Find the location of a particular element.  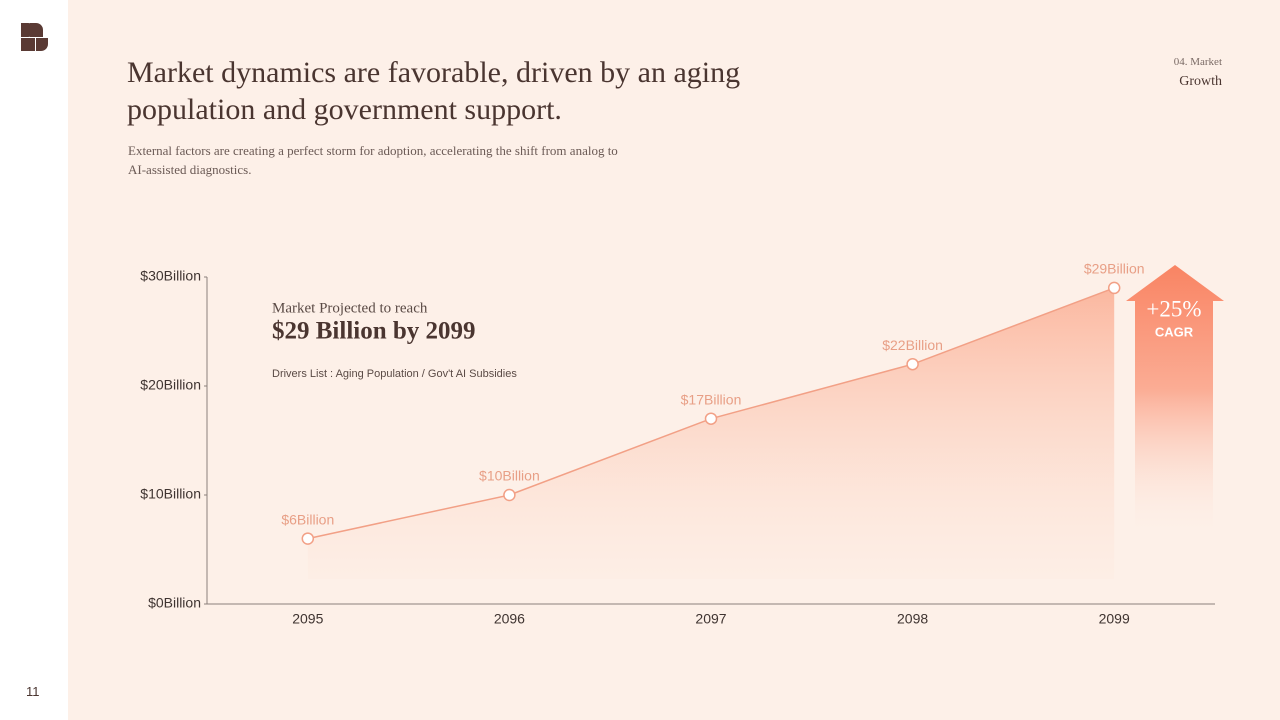

section-sub: Growth is located at coordinates (1200, 81).